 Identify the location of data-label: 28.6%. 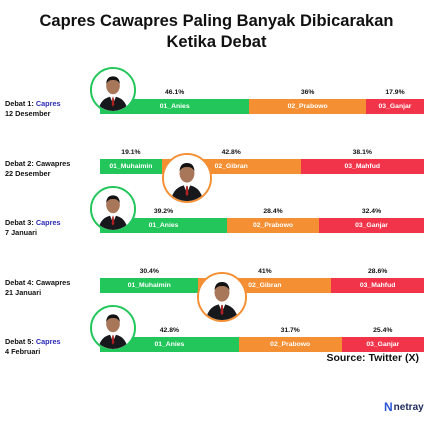
(378, 271).